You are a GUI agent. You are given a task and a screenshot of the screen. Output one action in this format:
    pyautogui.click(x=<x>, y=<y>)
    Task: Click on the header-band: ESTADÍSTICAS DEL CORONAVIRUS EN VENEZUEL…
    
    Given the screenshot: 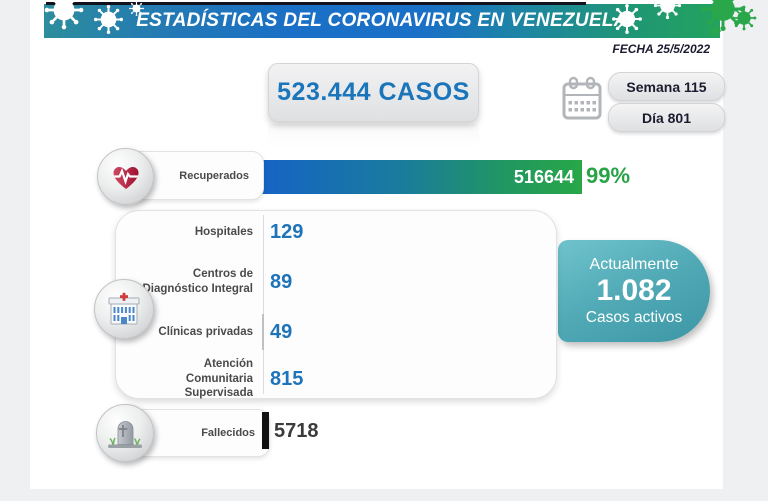 What is the action you would take?
    pyautogui.click(x=382, y=21)
    